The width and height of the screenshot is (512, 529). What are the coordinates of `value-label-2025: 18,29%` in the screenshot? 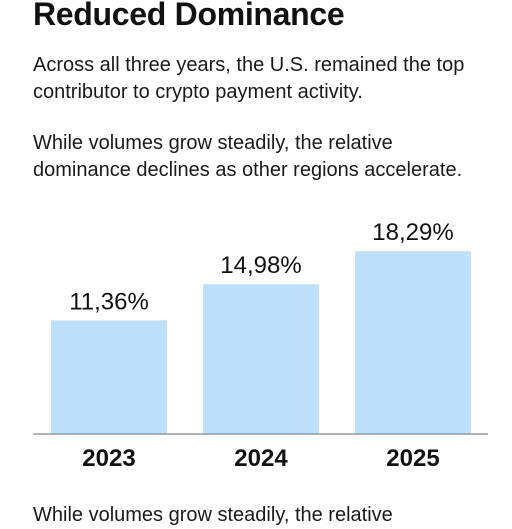 It's located at (412, 232).